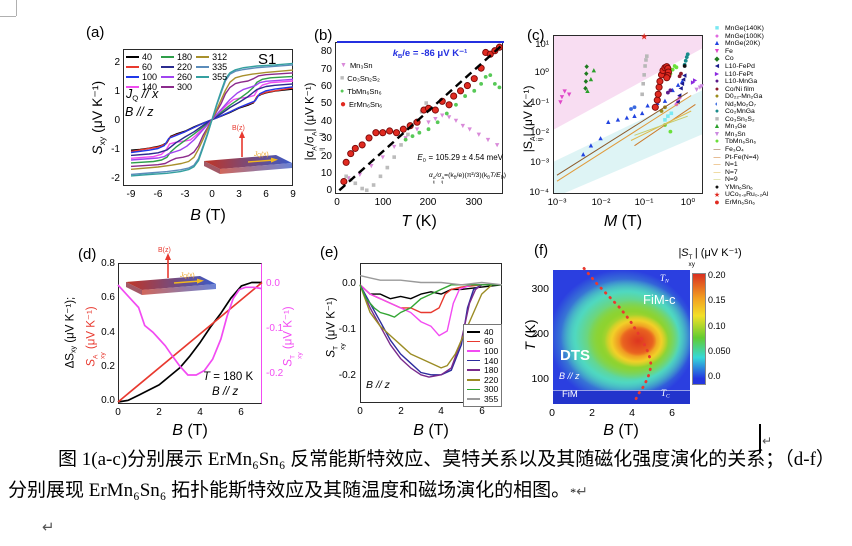 This screenshot has height=546, width=852. Describe the element at coordinates (273, 283) in the screenshot. I see `y-tick-right: 0.0` at that location.